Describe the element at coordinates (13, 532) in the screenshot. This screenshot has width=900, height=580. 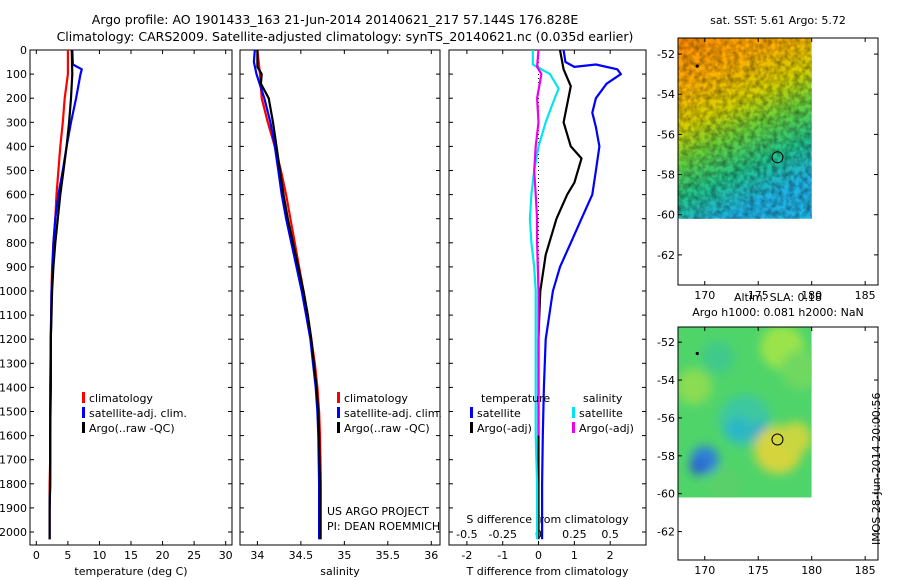
I see `y-tick-label: 2000` at that location.